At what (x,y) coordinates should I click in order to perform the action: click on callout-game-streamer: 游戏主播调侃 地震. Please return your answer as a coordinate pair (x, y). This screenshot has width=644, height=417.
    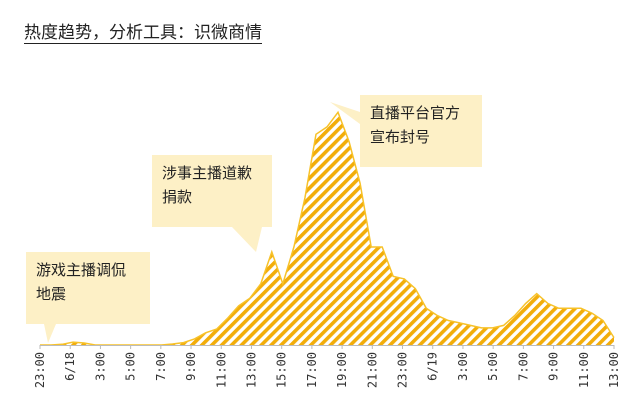
    Looking at the image, I should click on (88, 288).